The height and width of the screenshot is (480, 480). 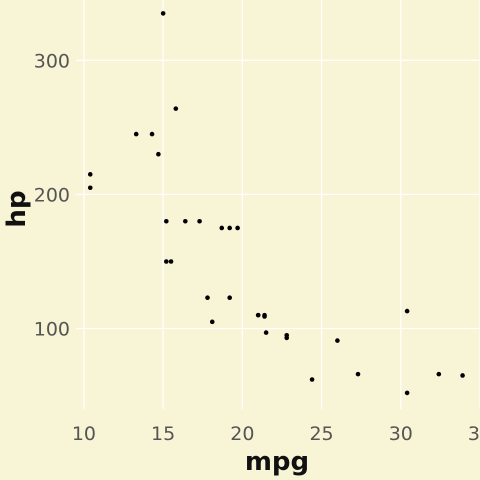 I want to click on x-tick-label: 35, so click(x=474, y=434).